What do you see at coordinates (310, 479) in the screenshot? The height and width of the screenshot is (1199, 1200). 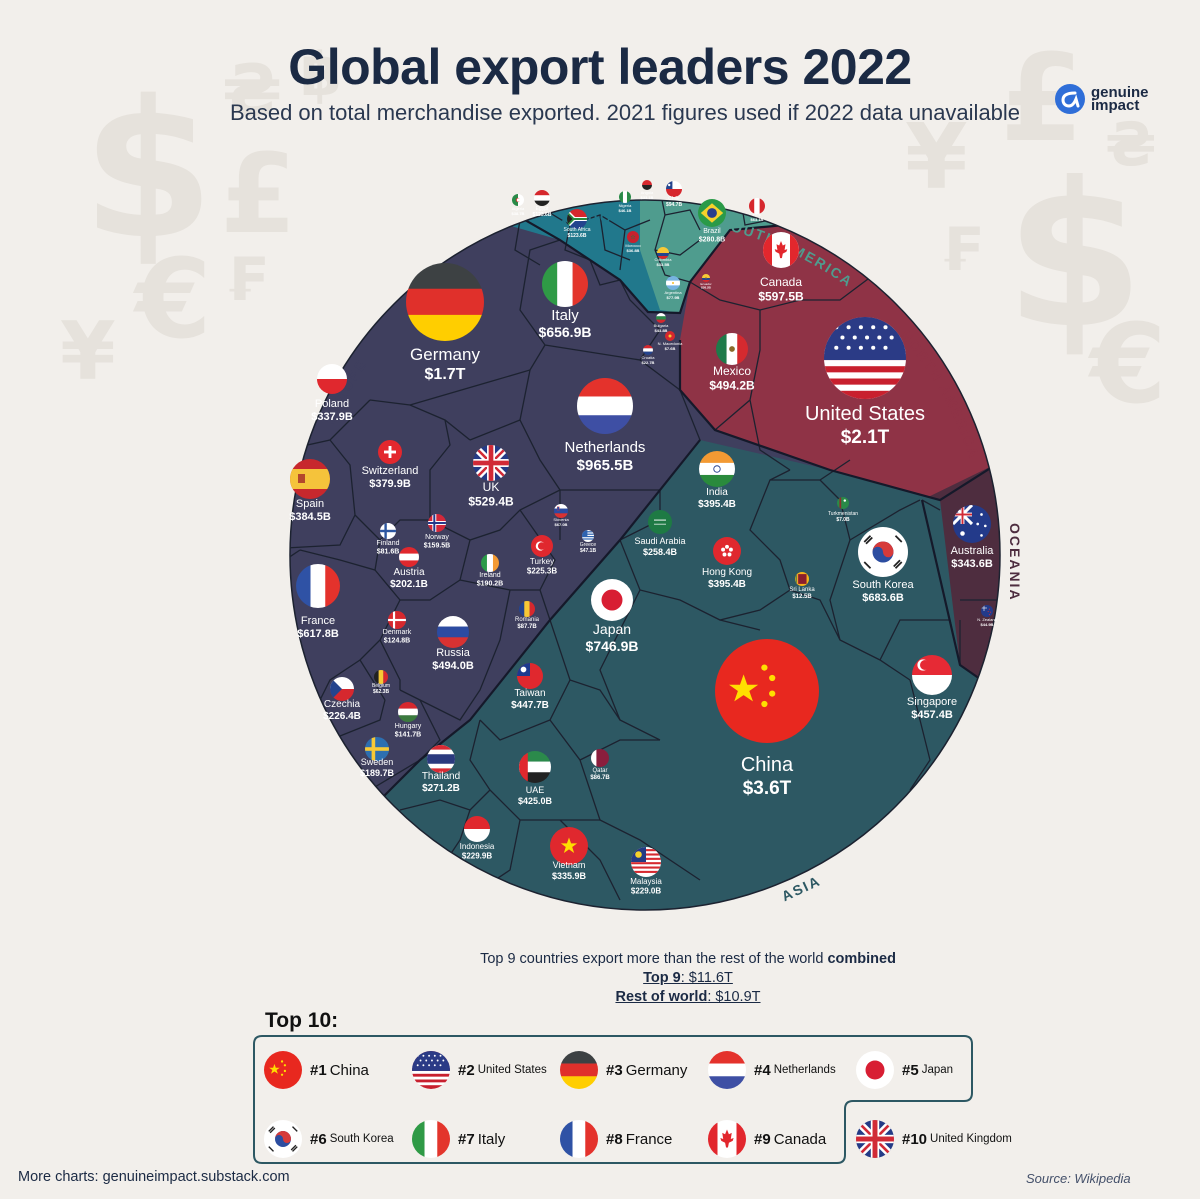 I see `spain-flag-icon` at bounding box center [310, 479].